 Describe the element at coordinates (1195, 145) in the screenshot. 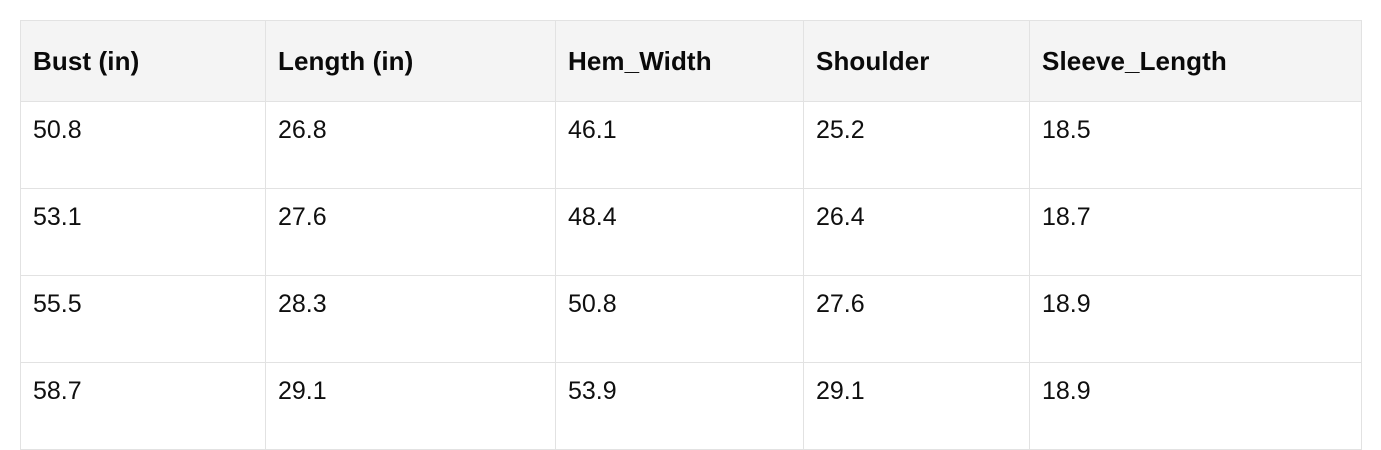

I see `cell-sleeve-length: 18.5` at that location.